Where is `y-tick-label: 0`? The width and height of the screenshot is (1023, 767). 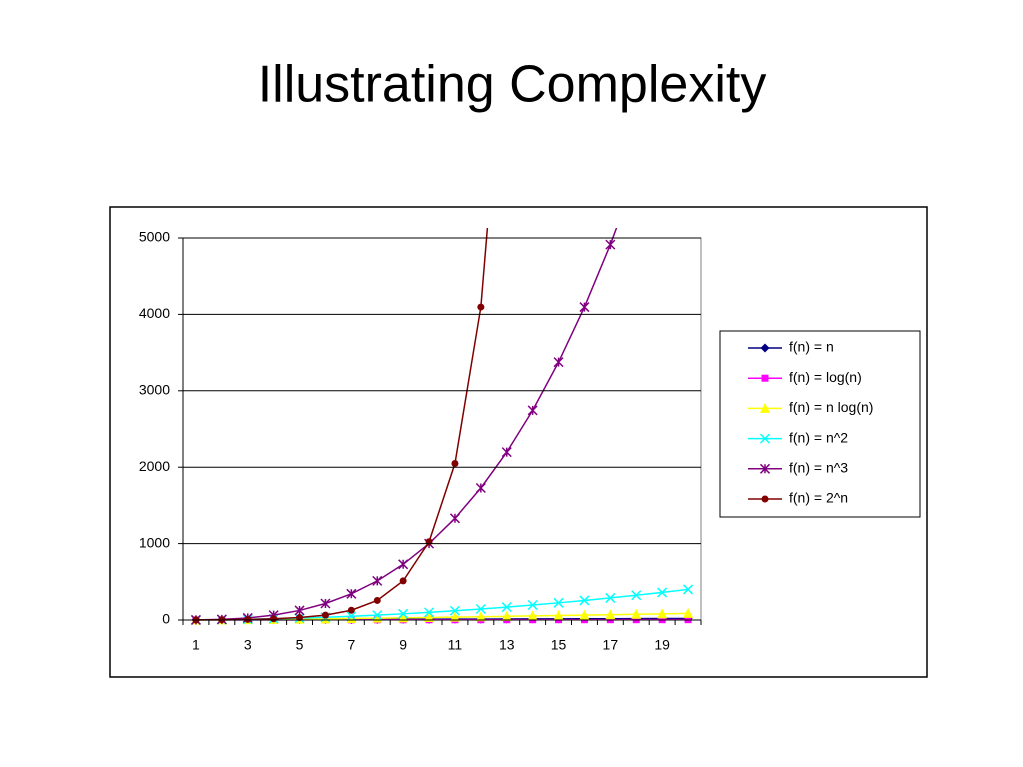
y-tick-label: 0 is located at coordinates (166, 619).